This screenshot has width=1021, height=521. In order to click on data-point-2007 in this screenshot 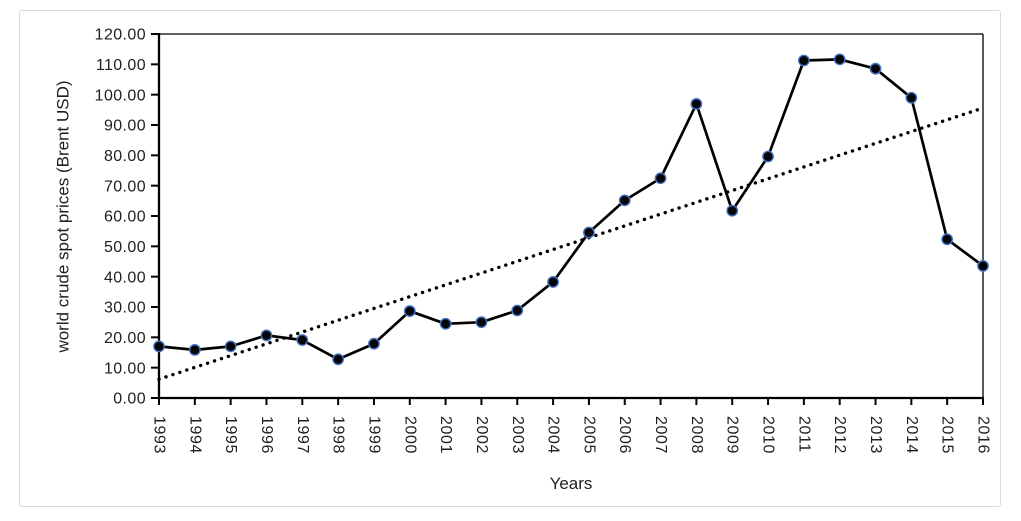, I will do `click(660, 178)`.